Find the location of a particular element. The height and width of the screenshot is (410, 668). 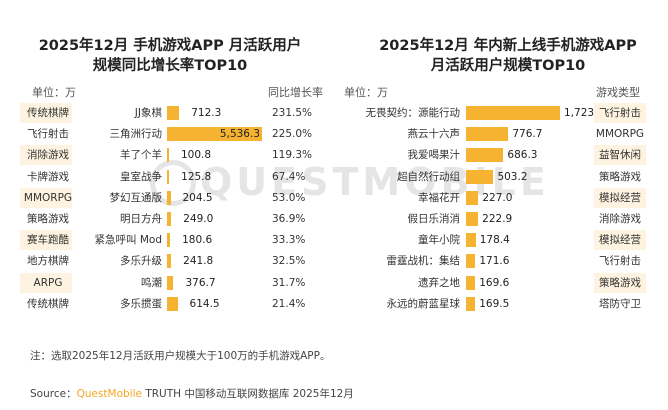

left-app-name: 紧急呼叫 Mod is located at coordinates (128, 240).